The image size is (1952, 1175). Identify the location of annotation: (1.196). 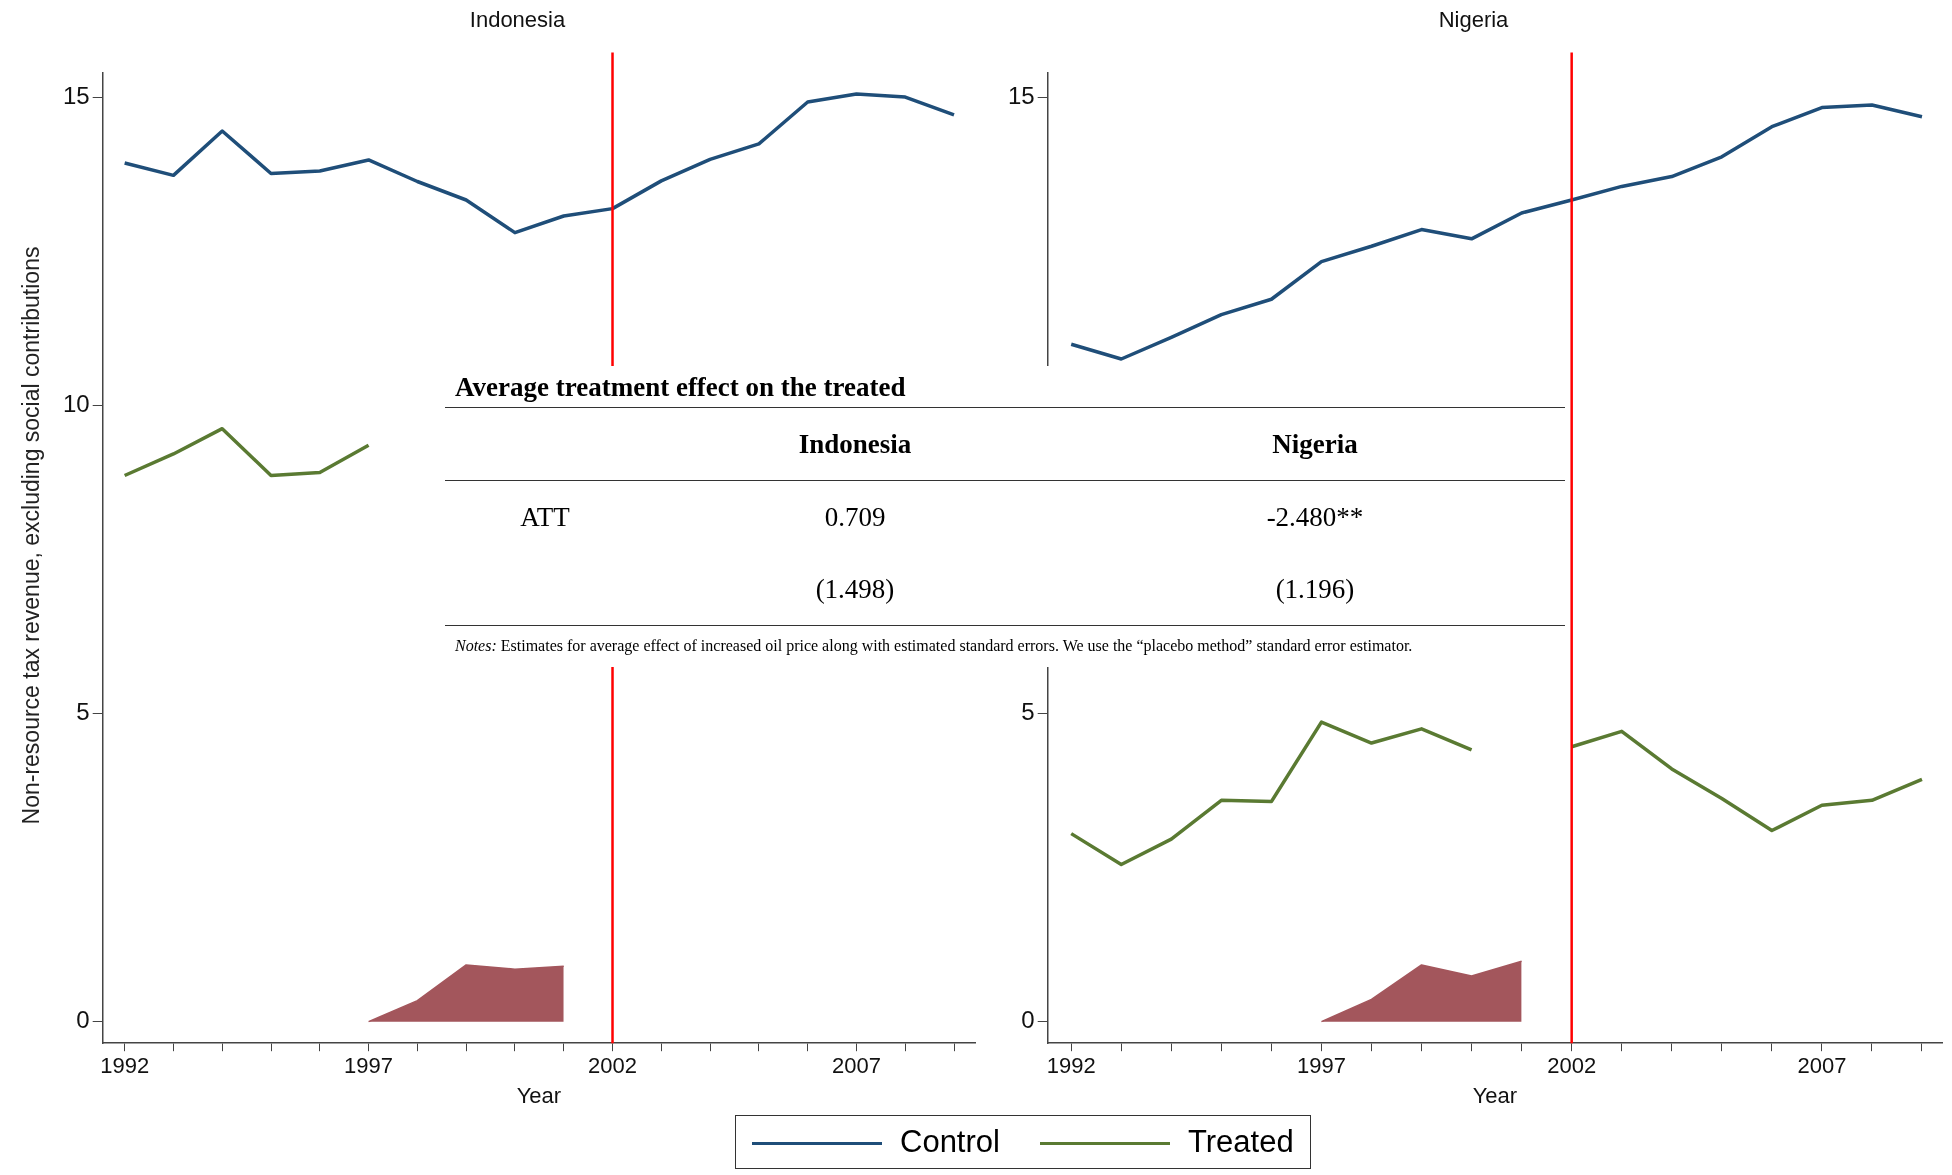
(1315, 589).